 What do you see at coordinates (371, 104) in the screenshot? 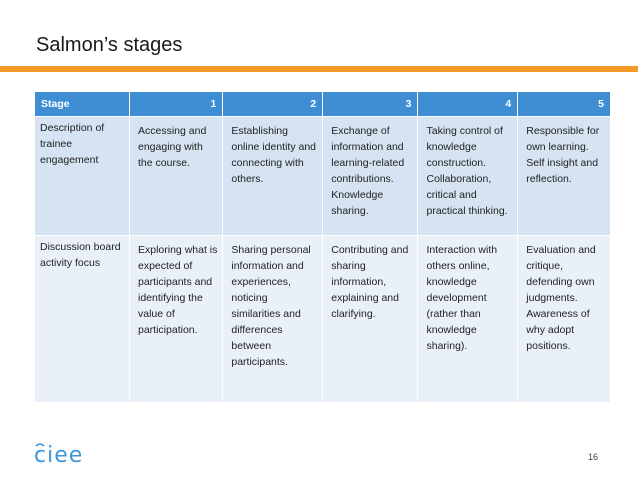
I see `header-stage-3: 3` at bounding box center [371, 104].